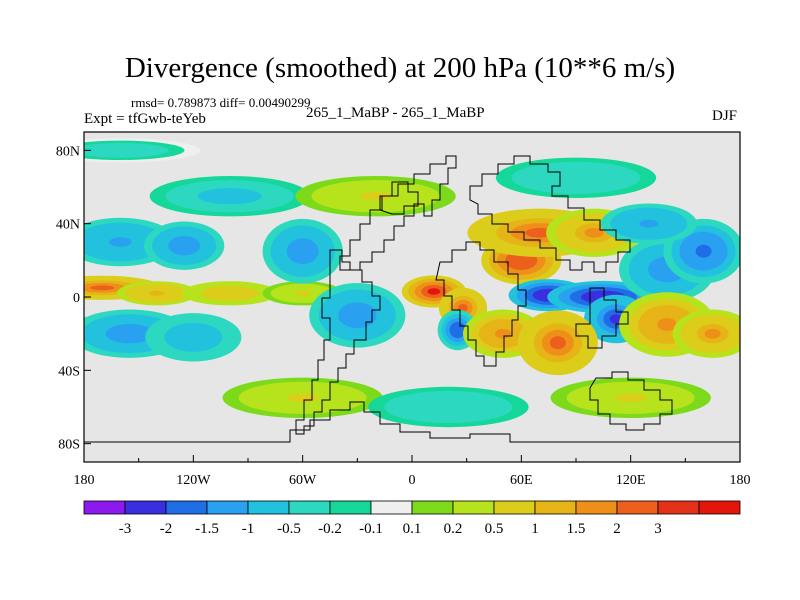 The width and height of the screenshot is (800, 600). I want to click on y-tick-label: 80N, so click(68, 151).